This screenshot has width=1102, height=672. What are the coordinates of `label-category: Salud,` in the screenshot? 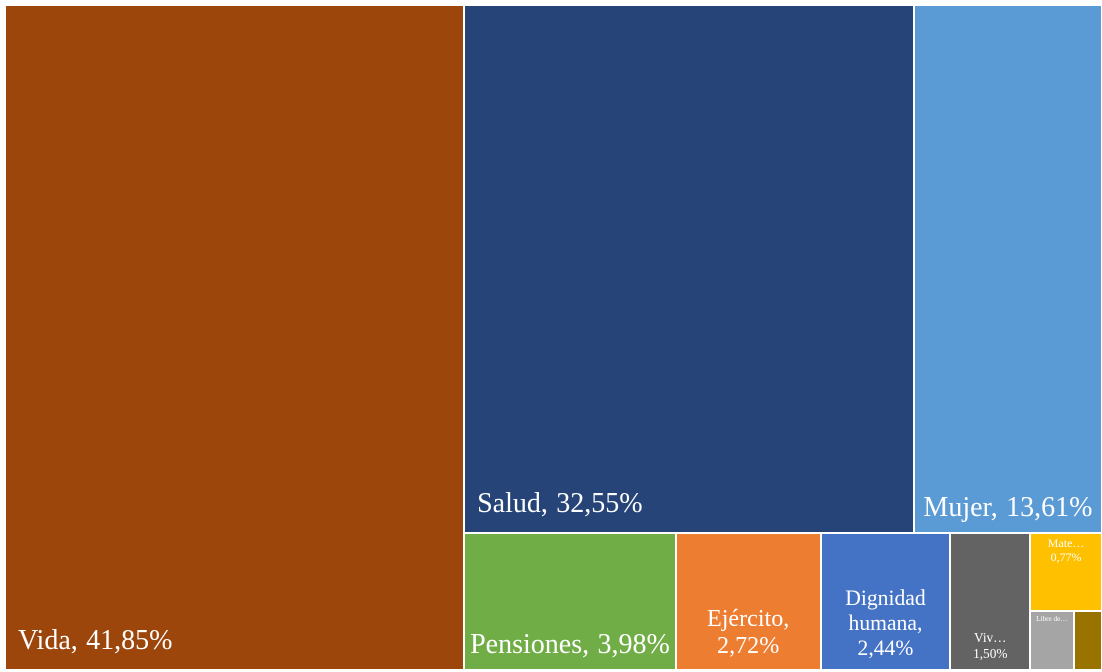 It's located at (512, 503).